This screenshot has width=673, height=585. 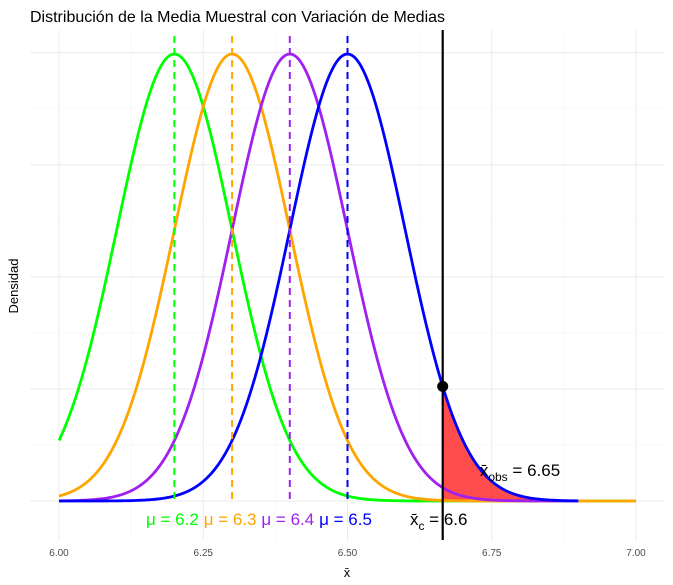 I want to click on x-axis-title: x̄, so click(x=347, y=572).